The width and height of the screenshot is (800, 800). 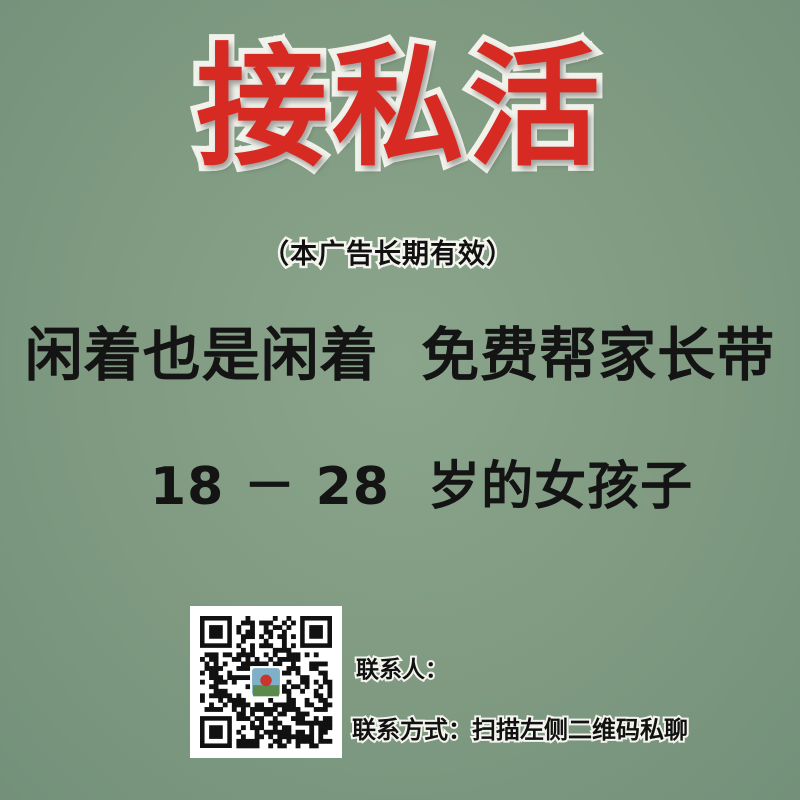 I want to click on qr-code-icon, so click(x=266, y=682).